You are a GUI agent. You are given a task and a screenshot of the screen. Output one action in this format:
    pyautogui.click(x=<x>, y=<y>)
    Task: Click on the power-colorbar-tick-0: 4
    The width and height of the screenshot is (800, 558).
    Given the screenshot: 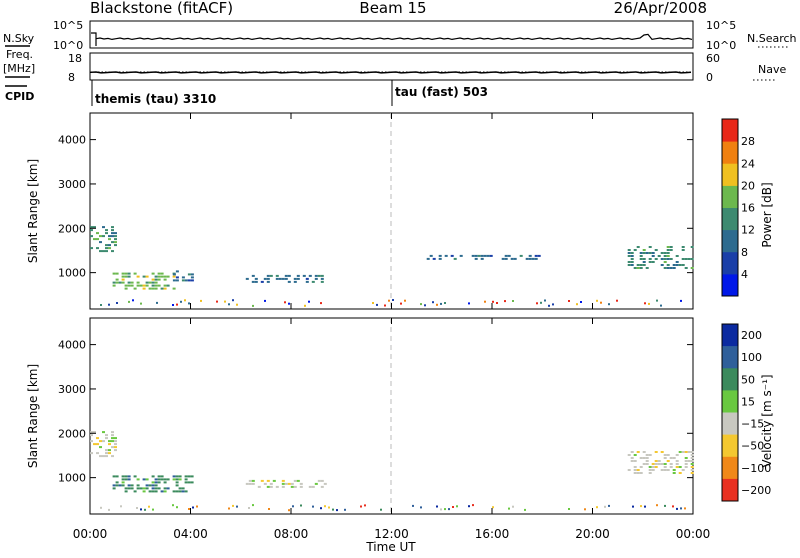 What is the action you would take?
    pyautogui.click(x=744, y=274)
    